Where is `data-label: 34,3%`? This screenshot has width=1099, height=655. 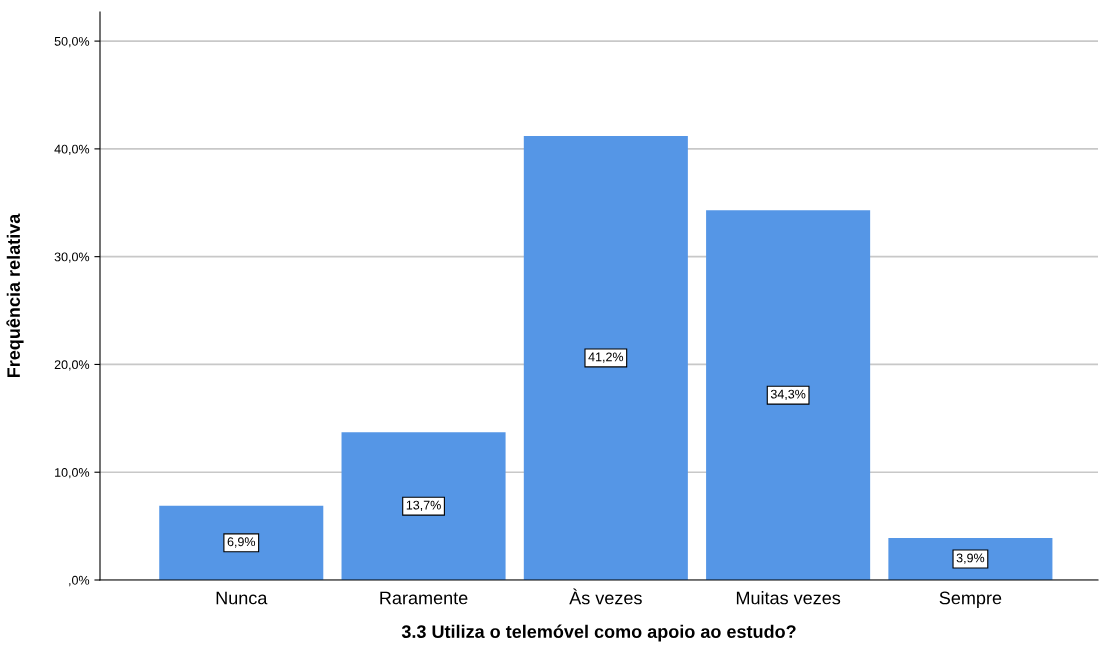
data-label: 34,3% is located at coordinates (788, 394).